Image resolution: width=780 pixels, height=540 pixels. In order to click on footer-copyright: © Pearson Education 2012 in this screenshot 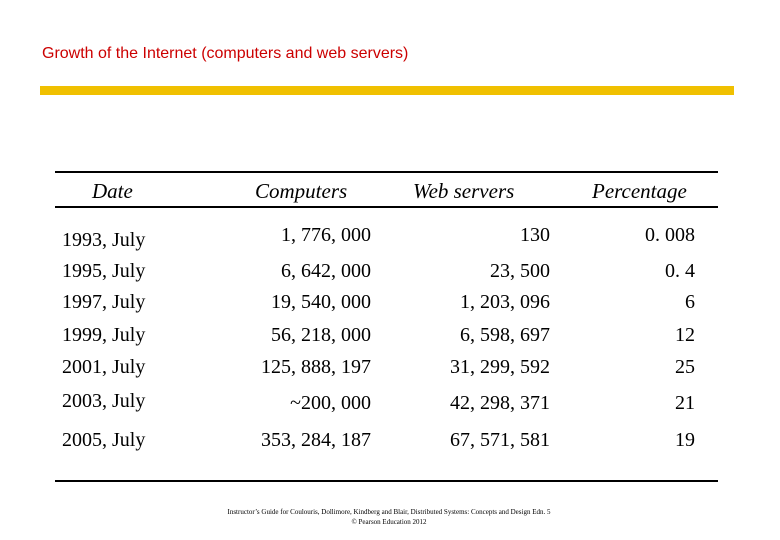, I will do `click(389, 522)`.